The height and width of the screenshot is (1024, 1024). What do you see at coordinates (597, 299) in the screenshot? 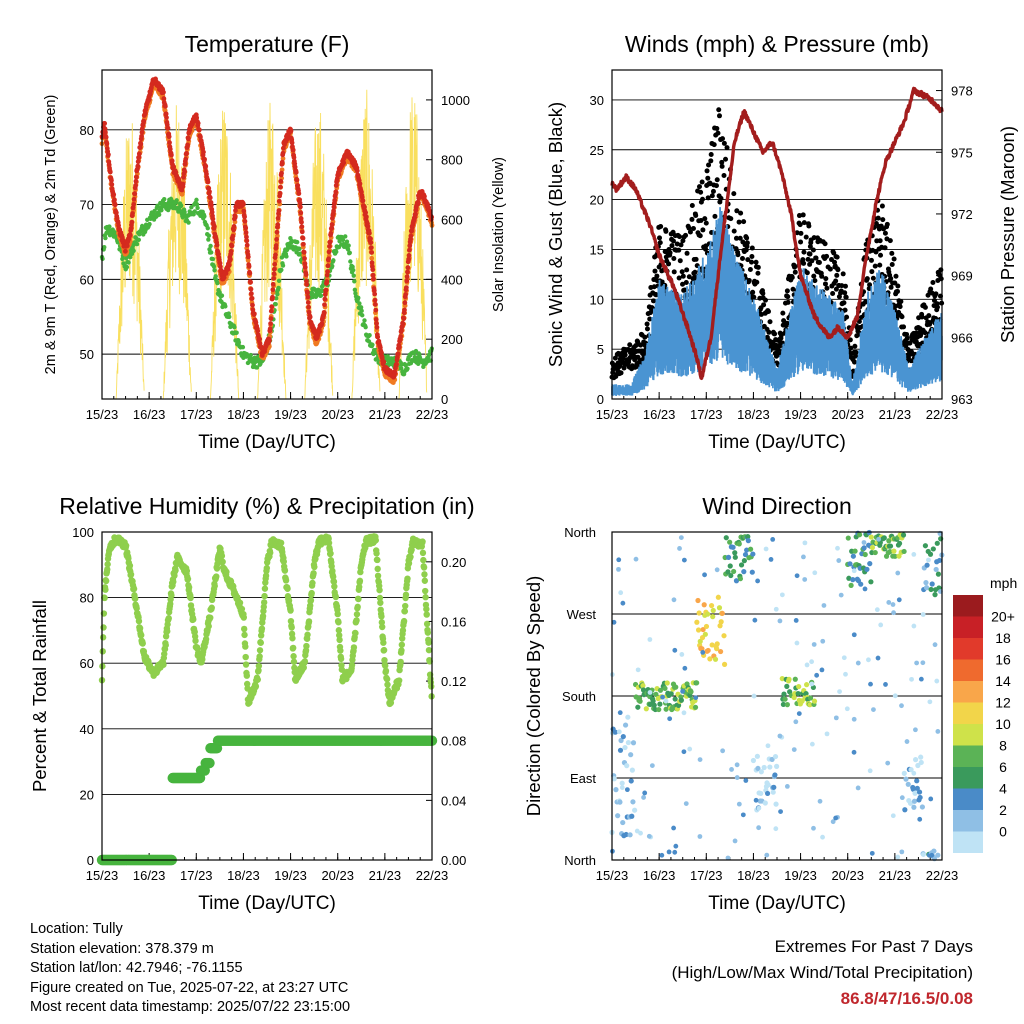
I see `y-tick-label: 10` at bounding box center [597, 299].